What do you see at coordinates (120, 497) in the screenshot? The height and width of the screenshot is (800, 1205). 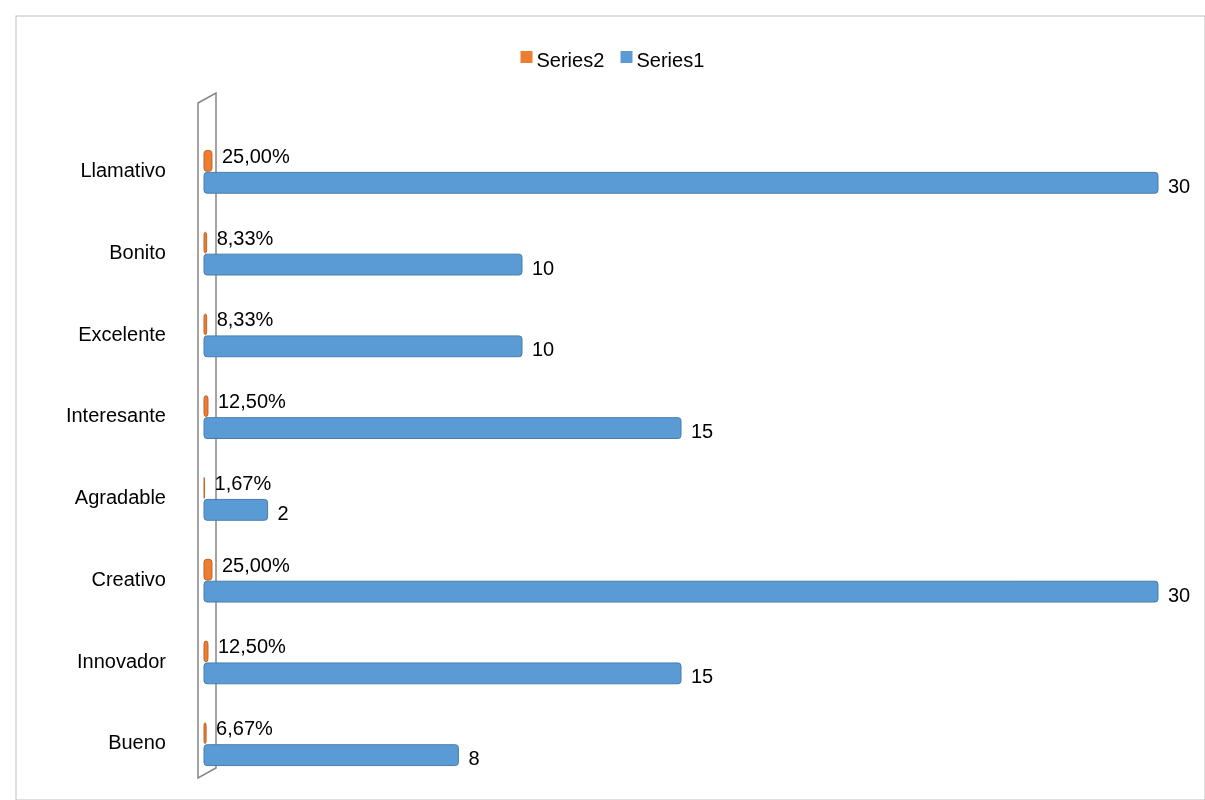 I see `y-tick-label: Agradable` at bounding box center [120, 497].